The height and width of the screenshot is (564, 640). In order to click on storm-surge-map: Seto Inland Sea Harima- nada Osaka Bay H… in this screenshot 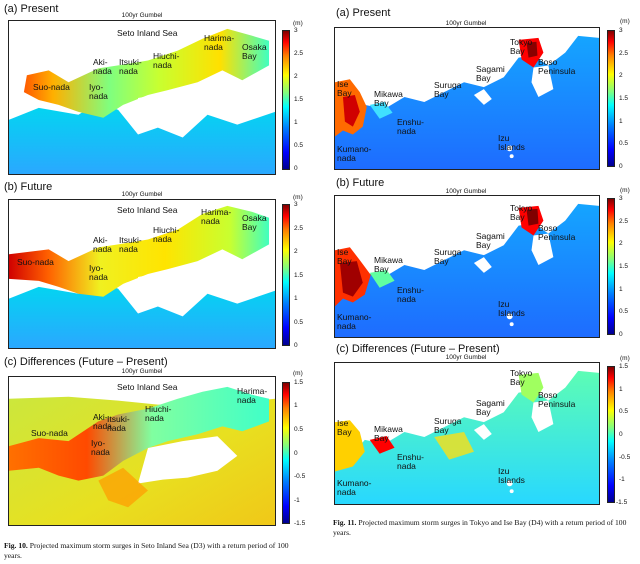, I will do `click(142, 97)`.